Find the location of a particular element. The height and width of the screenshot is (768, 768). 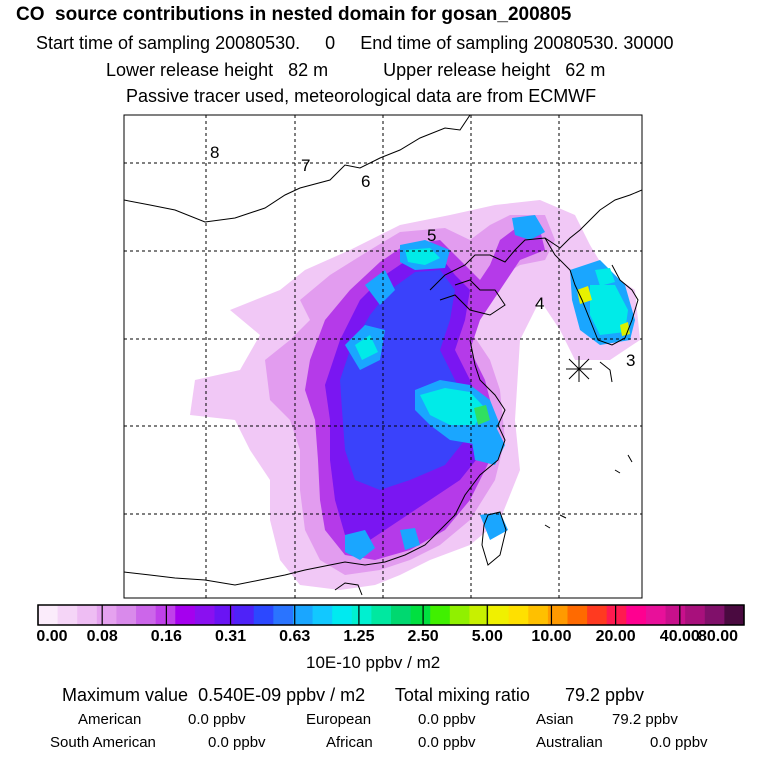

region-name: Australian is located at coordinates (569, 742).